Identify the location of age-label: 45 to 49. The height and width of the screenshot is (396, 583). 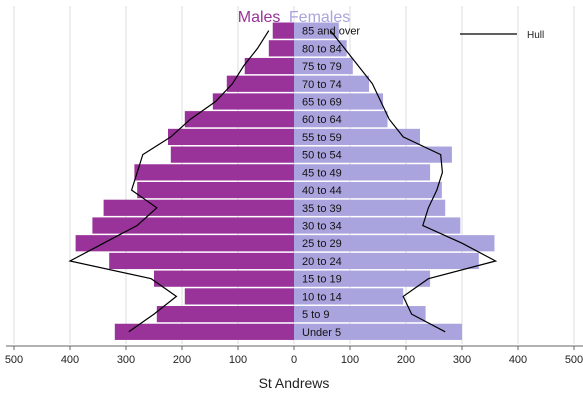
(322, 173).